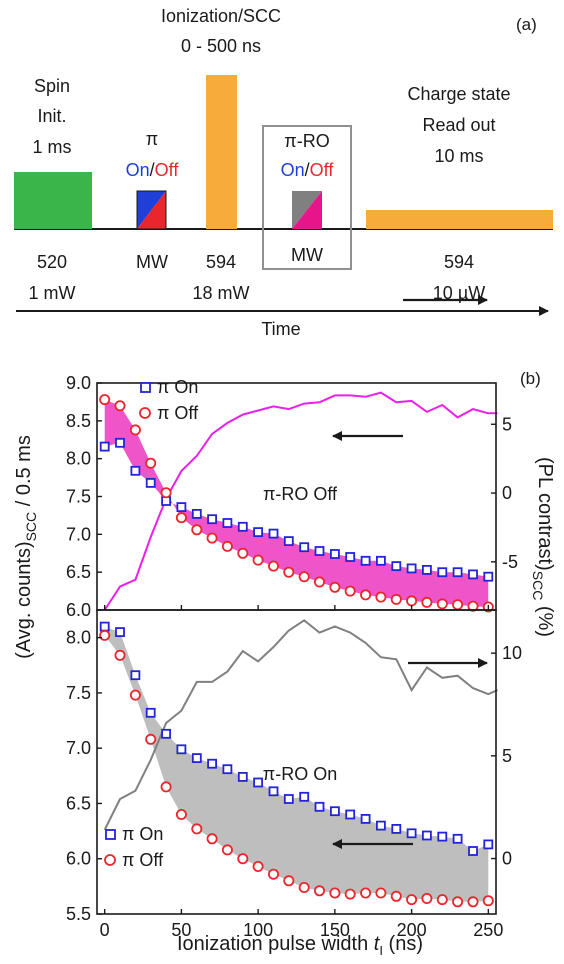 Image resolution: width=564 pixels, height=964 pixels. What do you see at coordinates (488, 930) in the screenshot?
I see `x-tick-label: 250` at bounding box center [488, 930].